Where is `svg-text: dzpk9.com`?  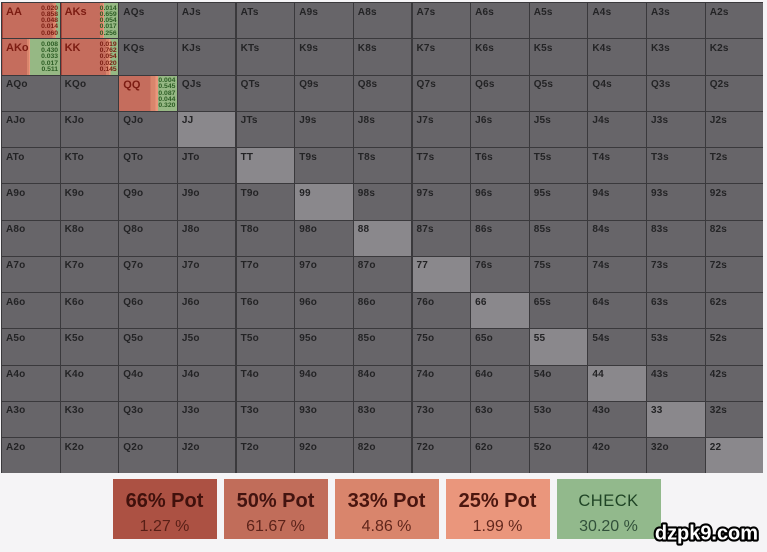 svg-text: dzpk9.com is located at coordinates (706, 533).